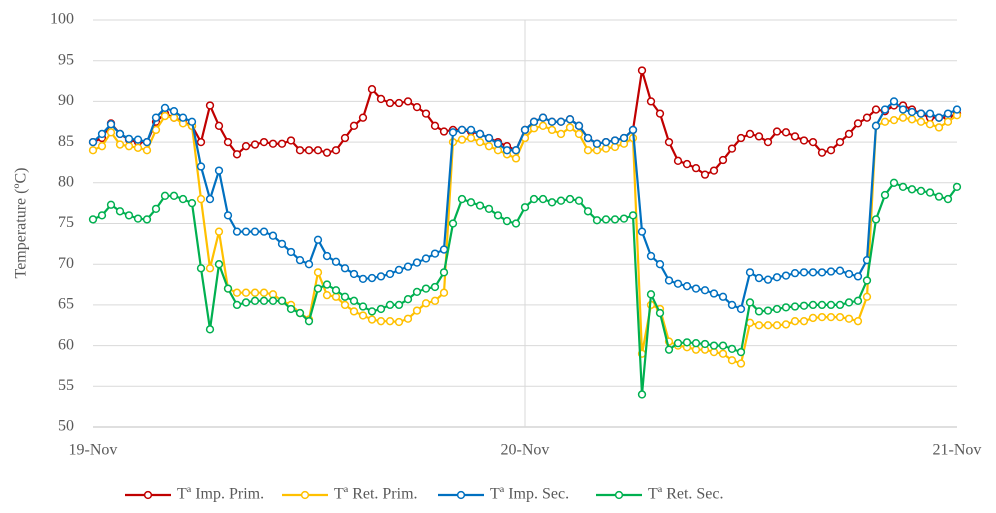 This screenshot has width=996, height=513. Describe the element at coordinates (21, 223) in the screenshot. I see `y-axis-label: Temperature (ºC)` at that location.